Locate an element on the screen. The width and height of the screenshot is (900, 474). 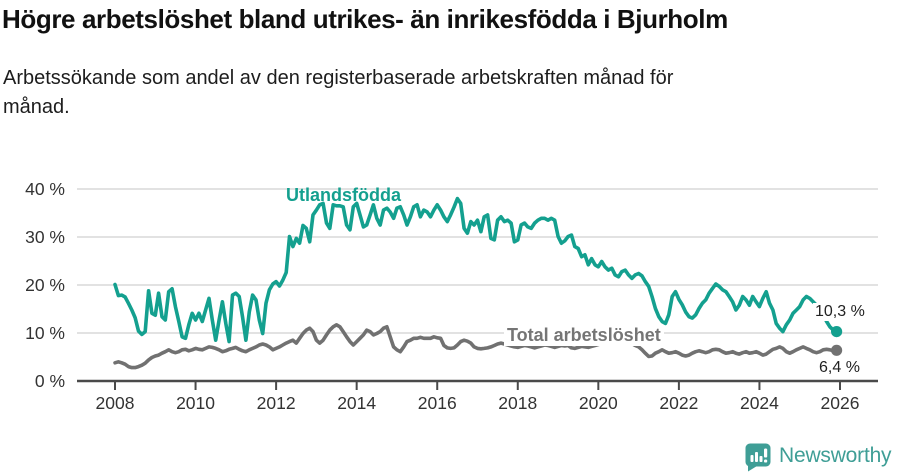
x-tick-label-2018: 2018 is located at coordinates (517, 403).